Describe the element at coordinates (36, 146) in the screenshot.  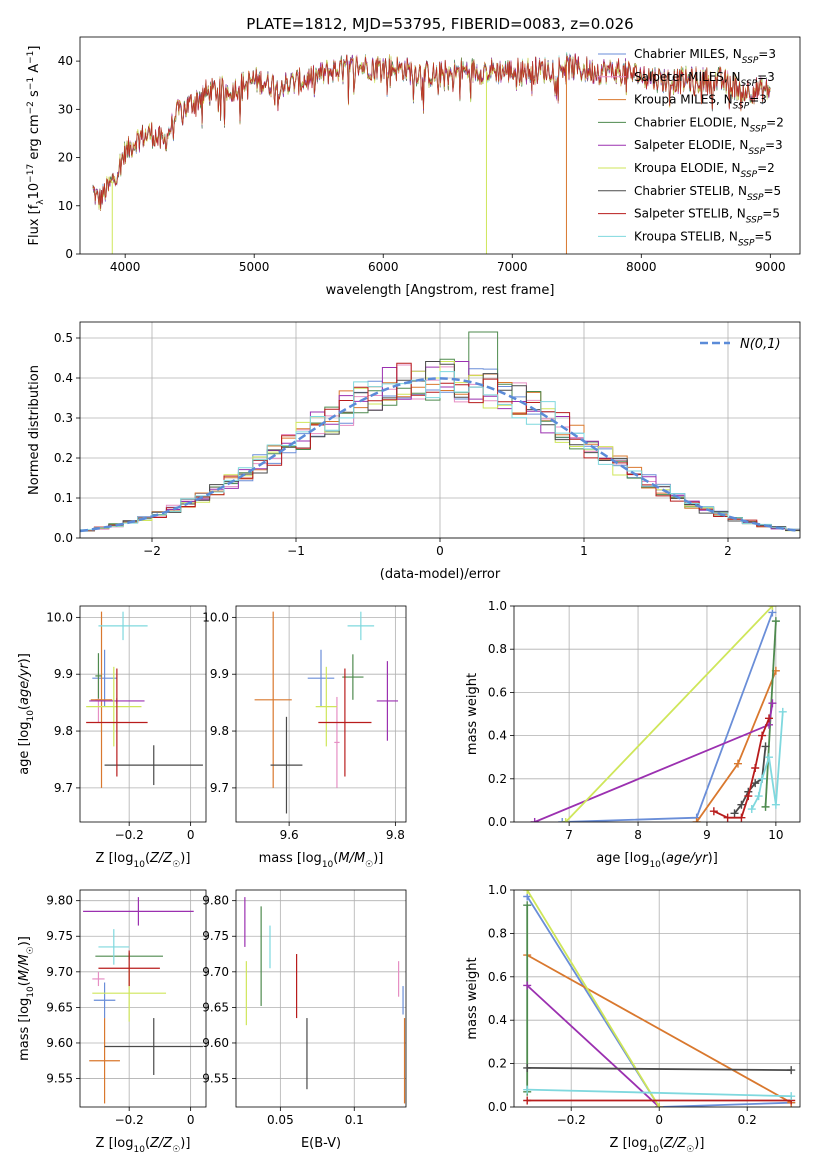
I see `spectrum-ylabel: Flux [fλ10−17 erg cm−2 s−1 A−1]` at that location.